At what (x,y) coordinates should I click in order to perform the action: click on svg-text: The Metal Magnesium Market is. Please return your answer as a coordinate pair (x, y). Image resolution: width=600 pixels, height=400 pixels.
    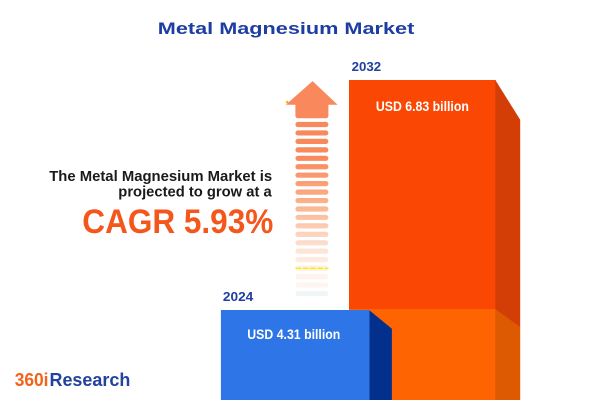
    Looking at the image, I should click on (160, 176).